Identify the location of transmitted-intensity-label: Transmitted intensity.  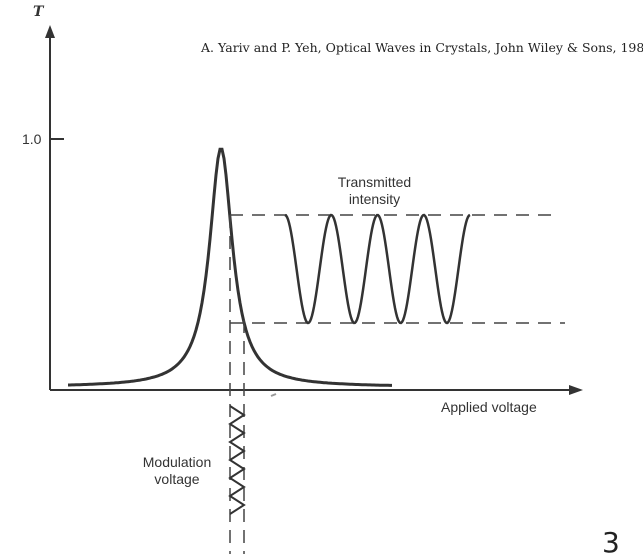
(374, 191).